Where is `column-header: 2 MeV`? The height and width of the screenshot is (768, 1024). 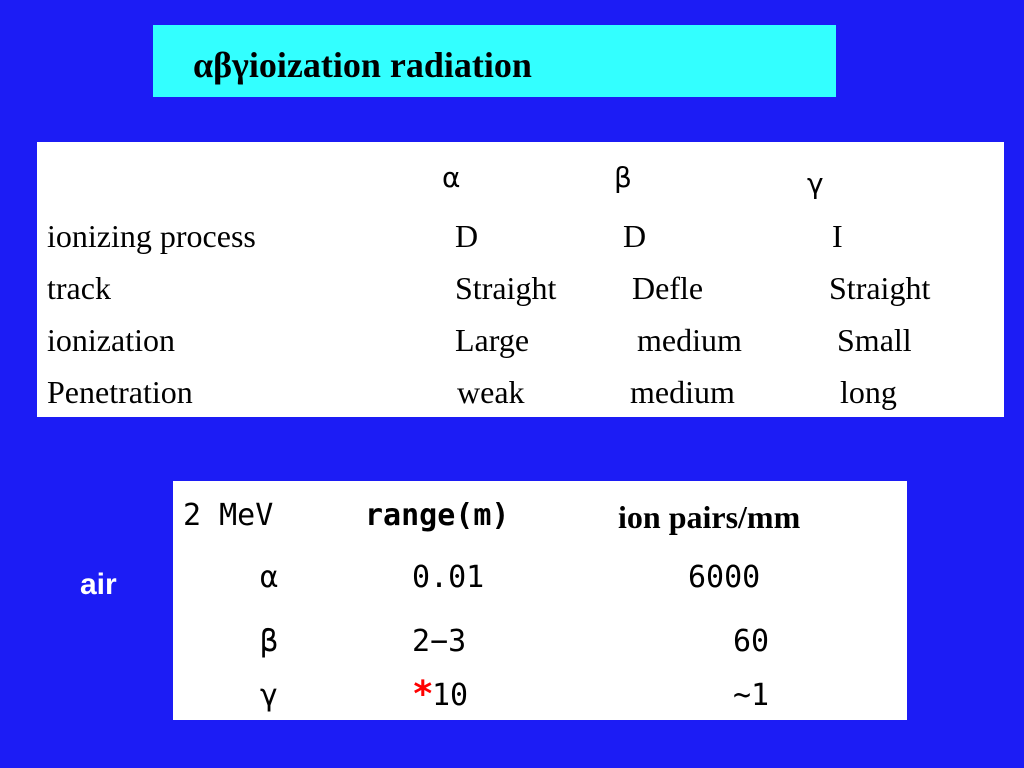
column-header: 2 MeV is located at coordinates (228, 515).